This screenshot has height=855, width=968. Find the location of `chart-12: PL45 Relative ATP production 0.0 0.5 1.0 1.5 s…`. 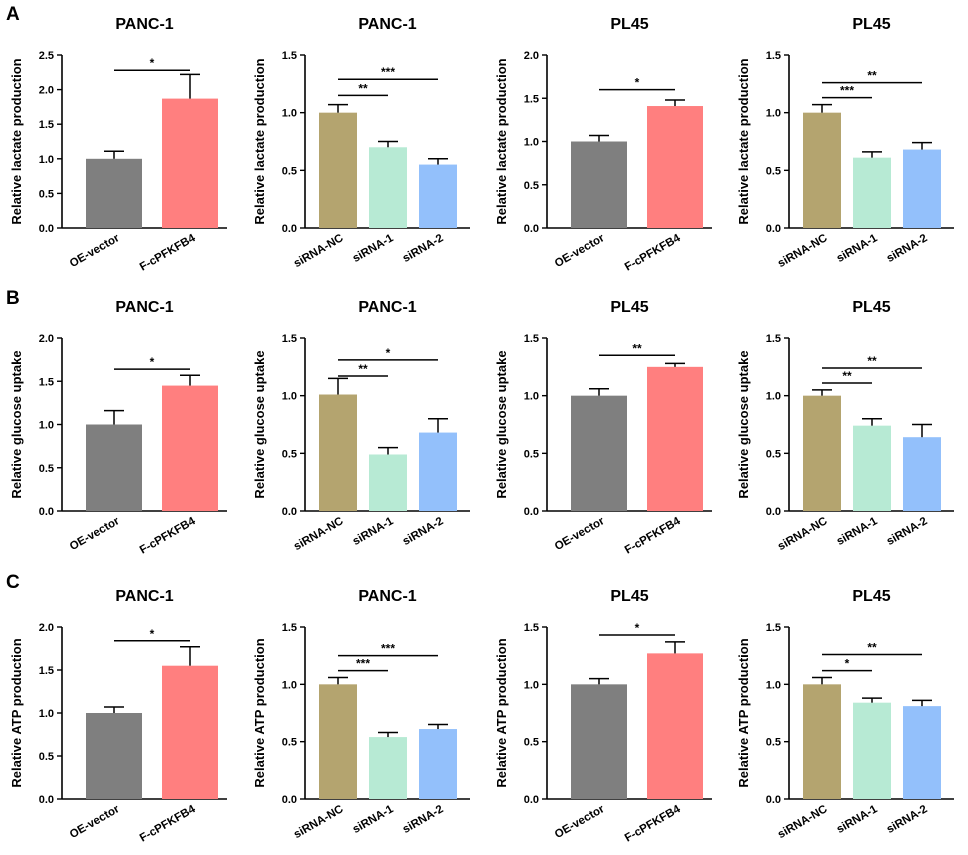

chart-12: PL45 Relative ATP production 0.0 0.5 1.0 1.5 s… is located at coordinates (845, 714).